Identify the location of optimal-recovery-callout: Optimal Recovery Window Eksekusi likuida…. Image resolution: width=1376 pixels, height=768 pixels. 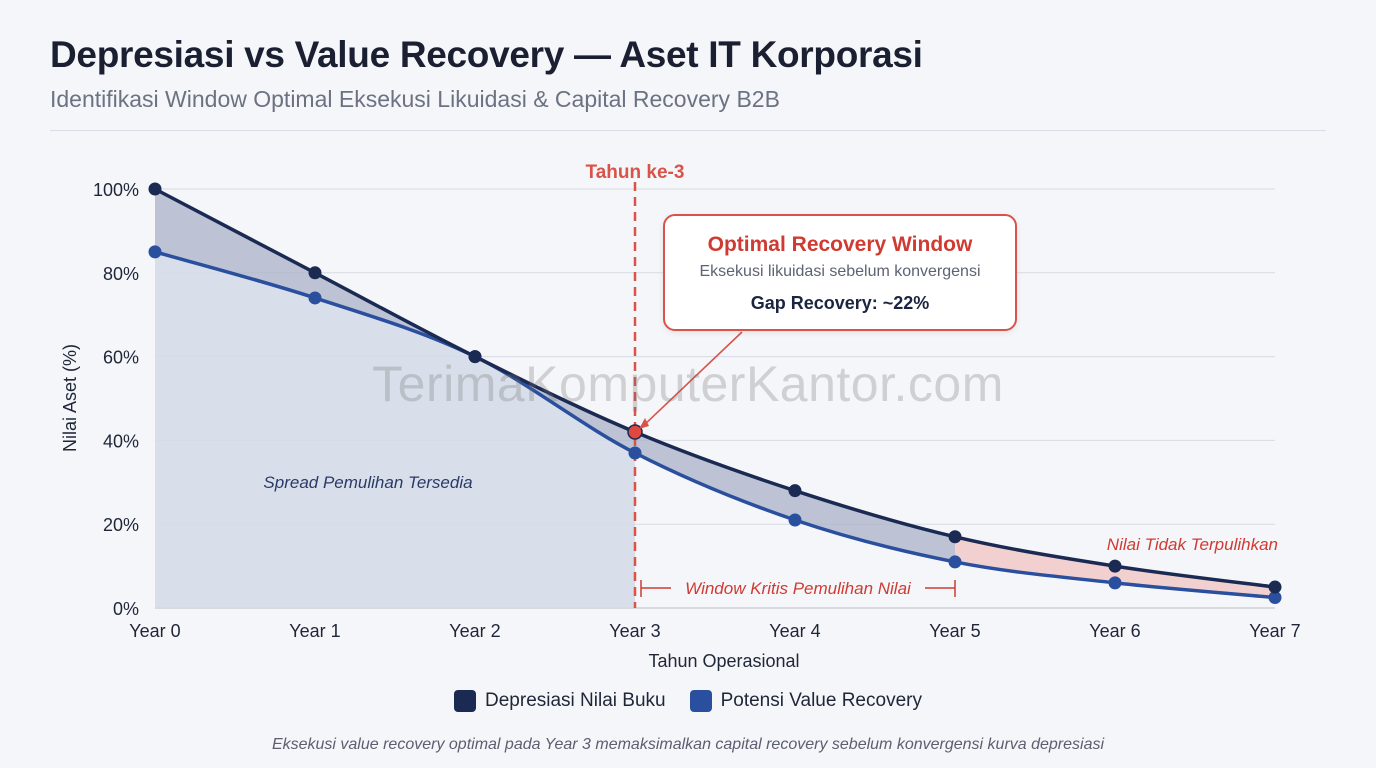
(840, 272).